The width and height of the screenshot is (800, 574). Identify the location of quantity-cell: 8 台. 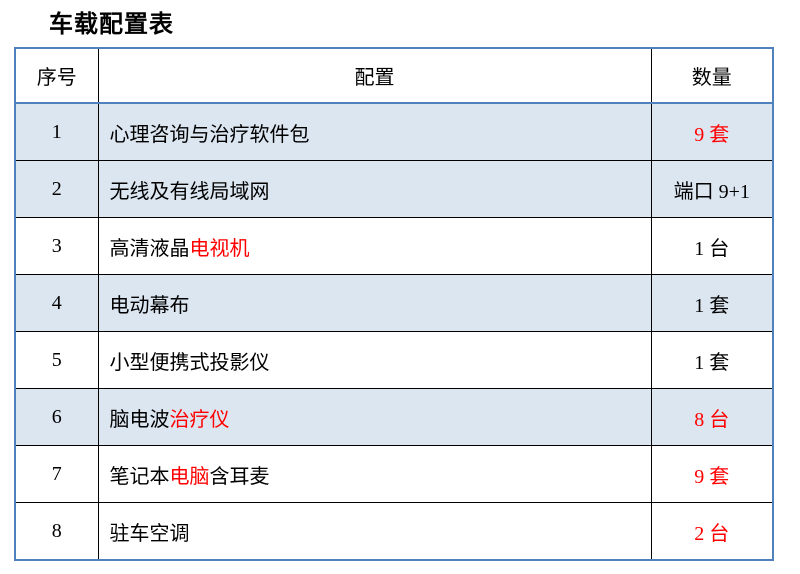
(712, 417).